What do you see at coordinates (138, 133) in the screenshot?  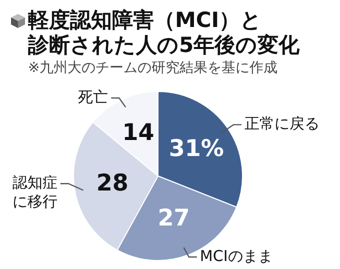 I see `data-label: 14` at bounding box center [138, 133].